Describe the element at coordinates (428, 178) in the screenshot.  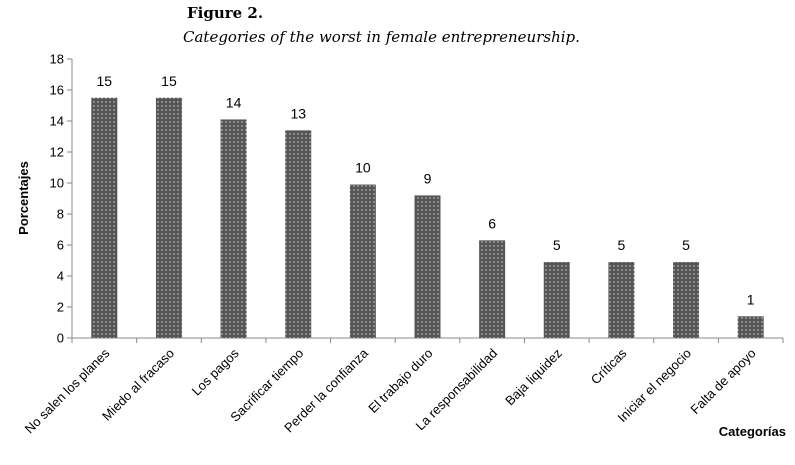
I see `data-label: 9` at that location.